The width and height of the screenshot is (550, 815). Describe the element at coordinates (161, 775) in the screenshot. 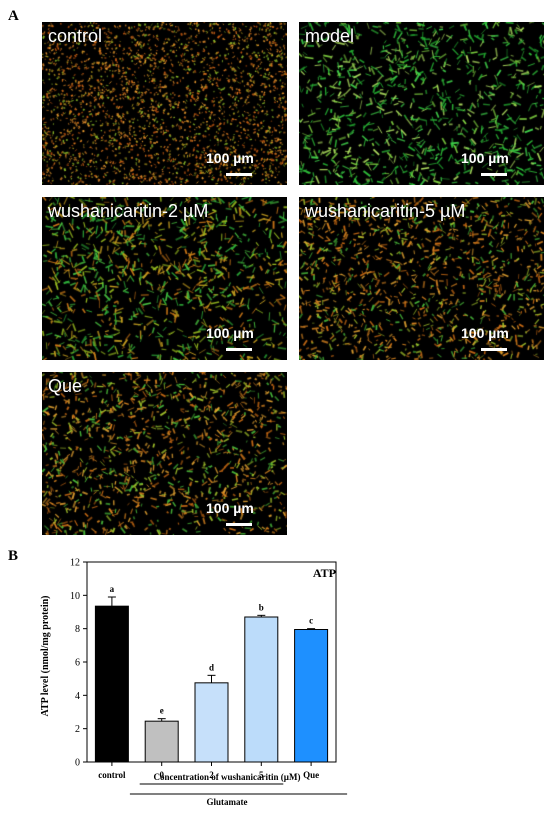

I see `x-tick-label: 0` at that location.